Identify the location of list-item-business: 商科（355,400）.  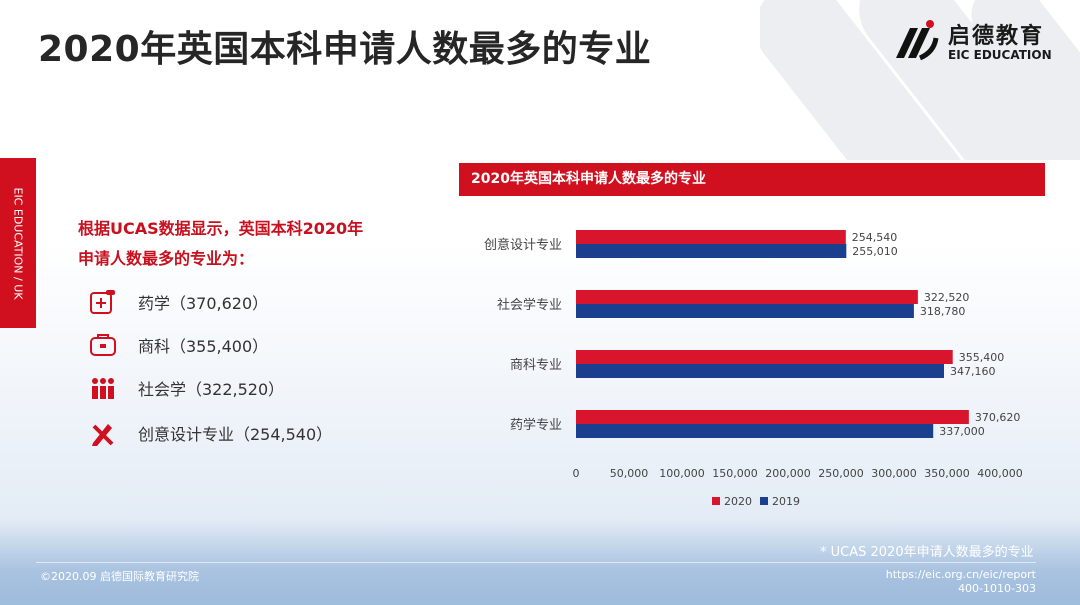
(178, 345).